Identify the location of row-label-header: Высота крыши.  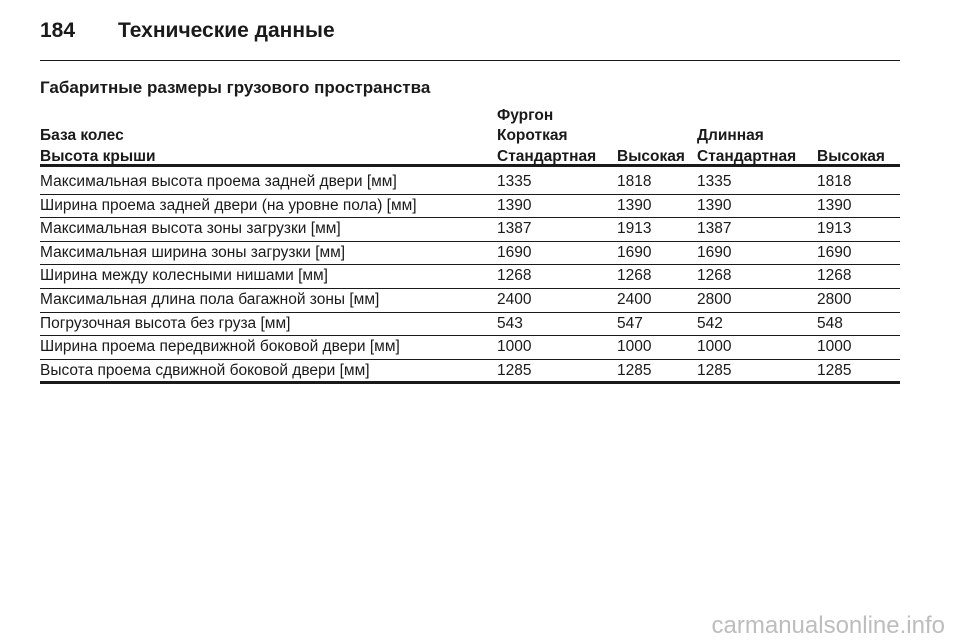
(98, 156).